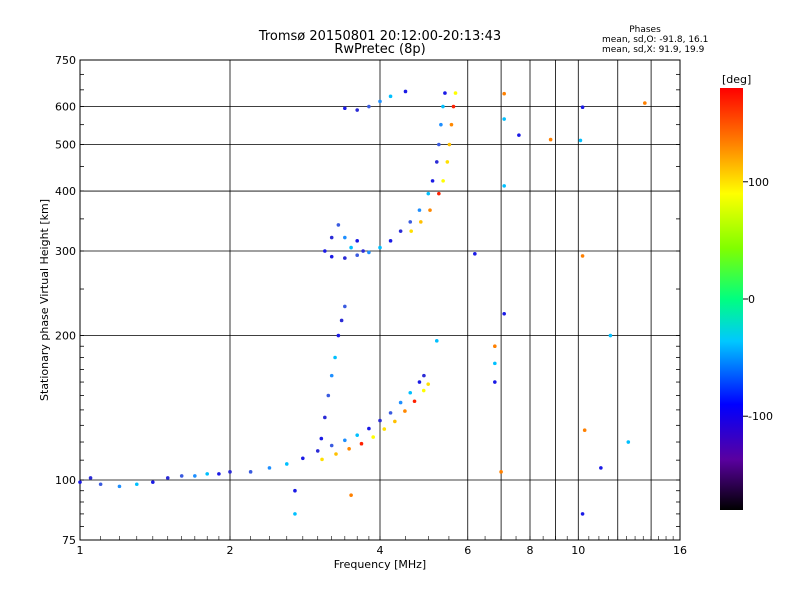  I want to click on x-tick-label: 1, so click(80, 550).